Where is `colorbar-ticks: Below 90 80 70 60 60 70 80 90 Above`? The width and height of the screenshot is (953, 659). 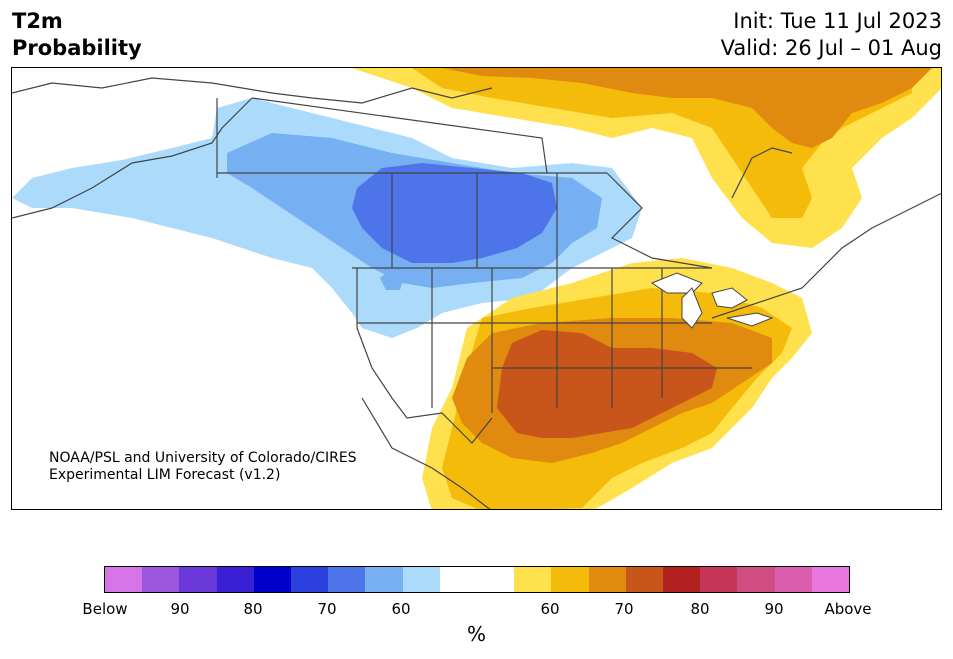 colorbar-ticks: Below 90 80 70 60 60 70 80 90 Above is located at coordinates (476, 610).